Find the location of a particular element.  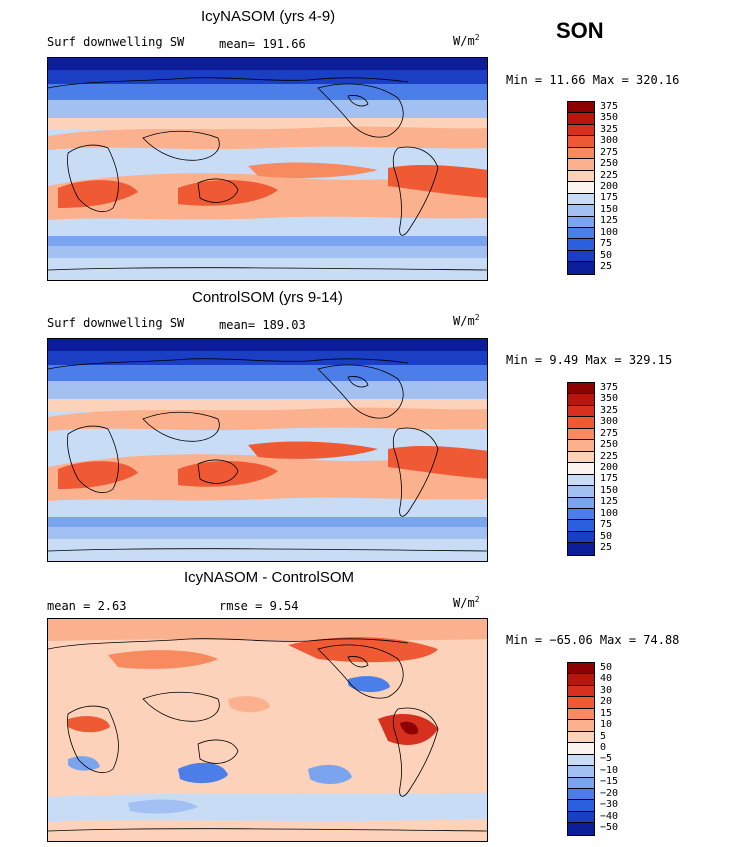

colorbar-tick-label: 325 is located at coordinates (609, 129).